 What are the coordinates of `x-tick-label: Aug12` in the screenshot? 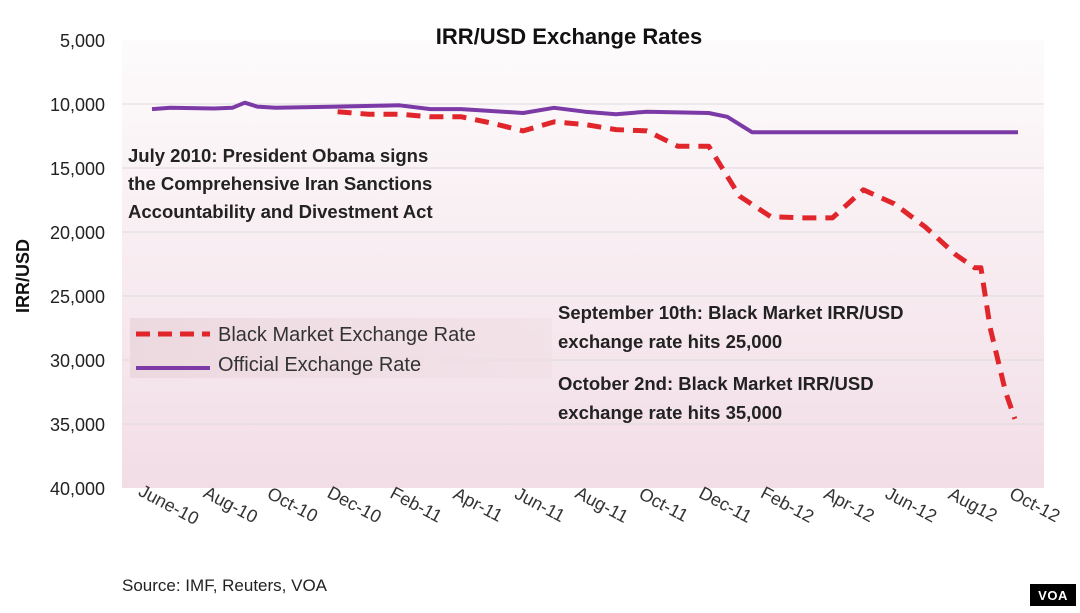 It's located at (972, 505).